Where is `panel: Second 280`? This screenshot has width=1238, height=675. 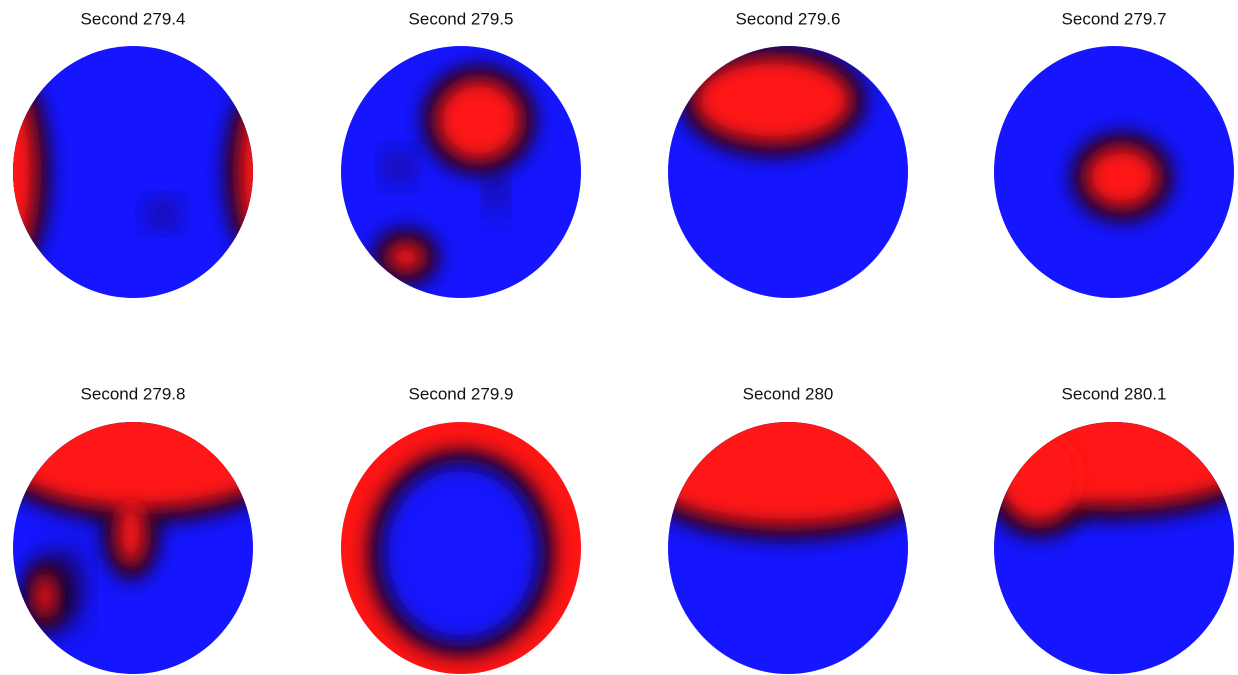
panel: Second 280 is located at coordinates (788, 529).